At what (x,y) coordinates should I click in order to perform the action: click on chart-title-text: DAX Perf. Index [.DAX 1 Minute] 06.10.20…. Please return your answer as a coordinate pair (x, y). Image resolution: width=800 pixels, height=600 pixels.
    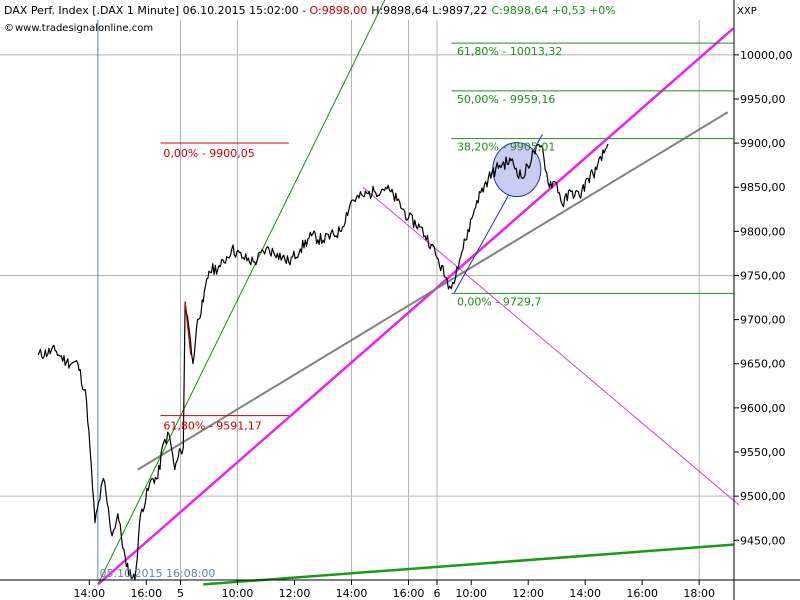
    Looking at the image, I should click on (157, 10).